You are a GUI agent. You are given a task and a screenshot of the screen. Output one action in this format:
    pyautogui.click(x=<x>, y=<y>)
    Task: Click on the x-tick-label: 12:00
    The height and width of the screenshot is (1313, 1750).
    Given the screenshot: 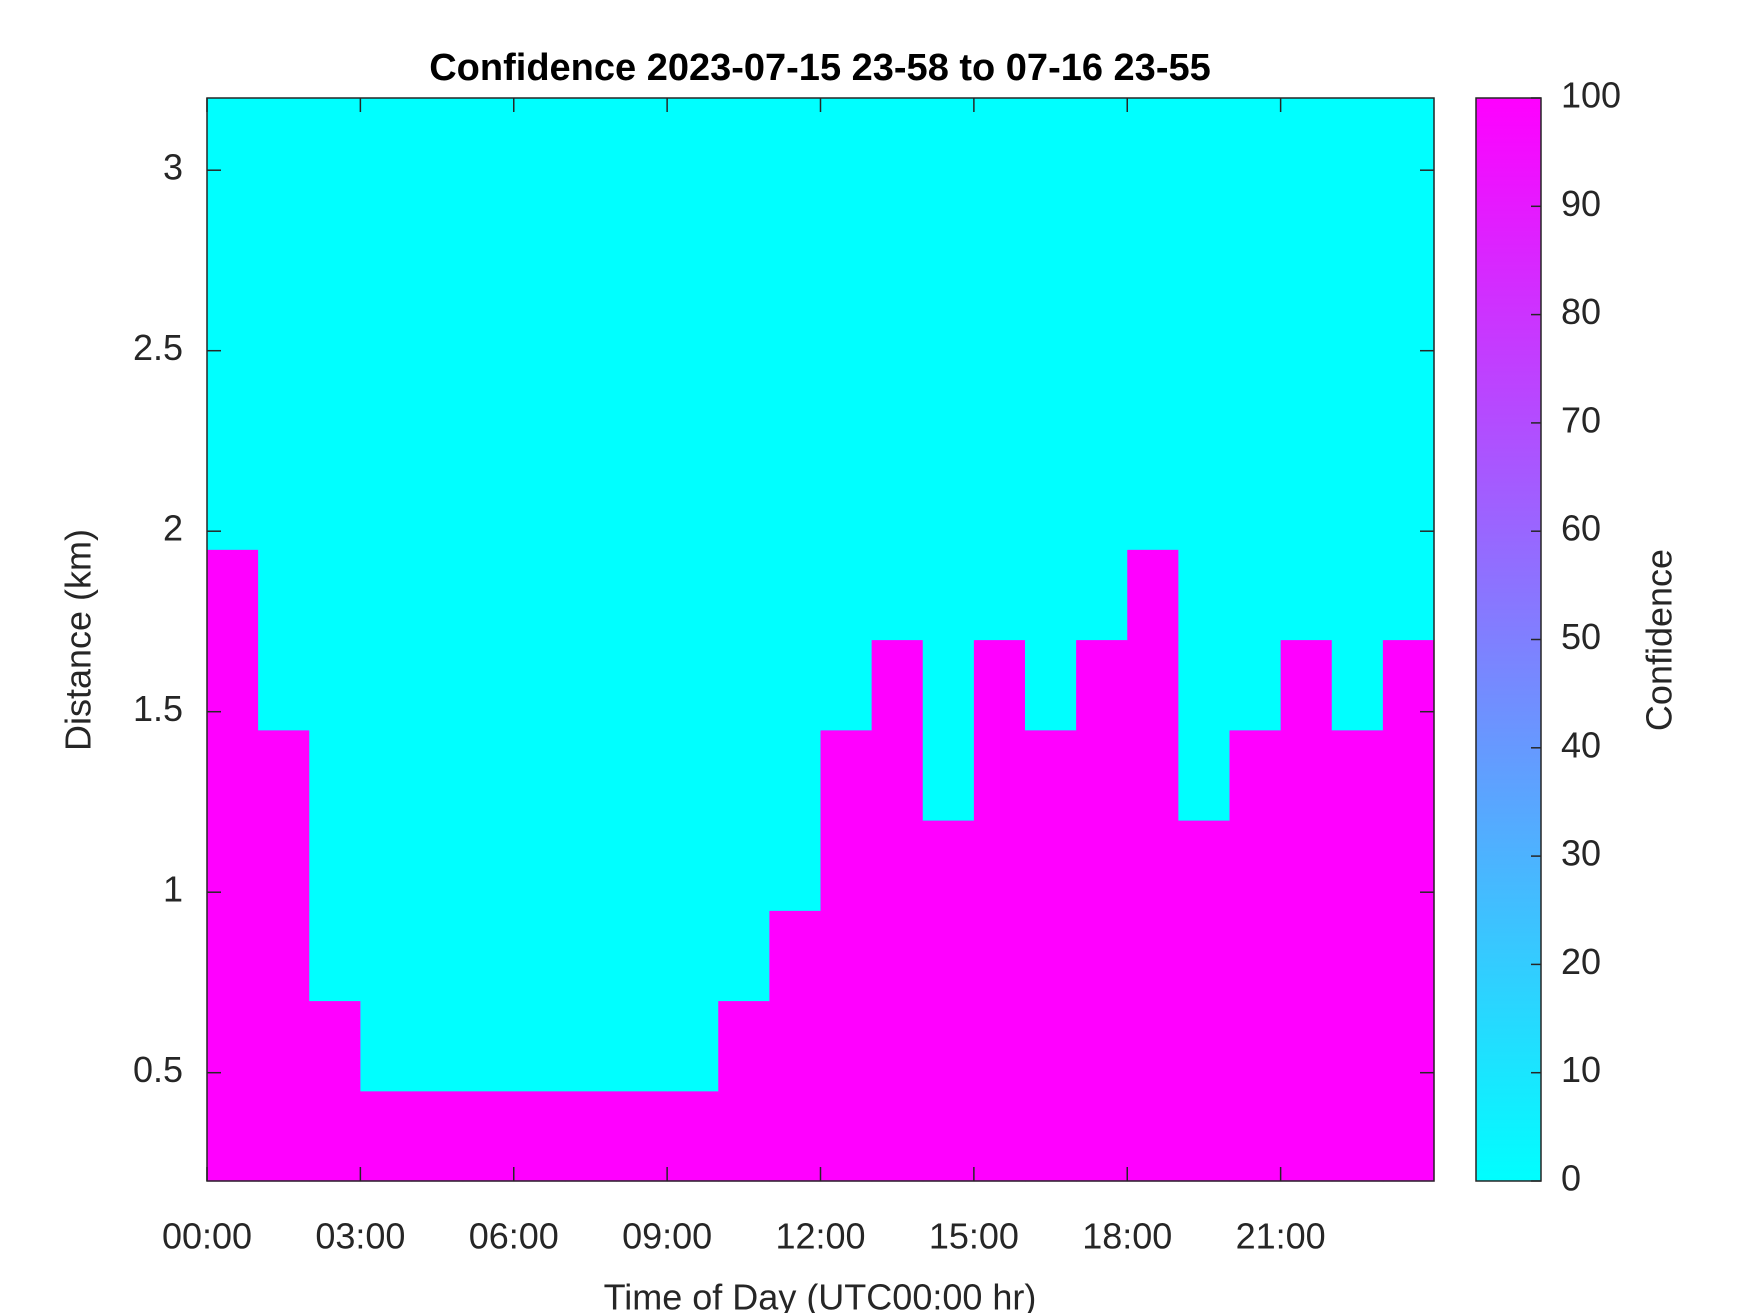 What is the action you would take?
    pyautogui.click(x=820, y=1236)
    